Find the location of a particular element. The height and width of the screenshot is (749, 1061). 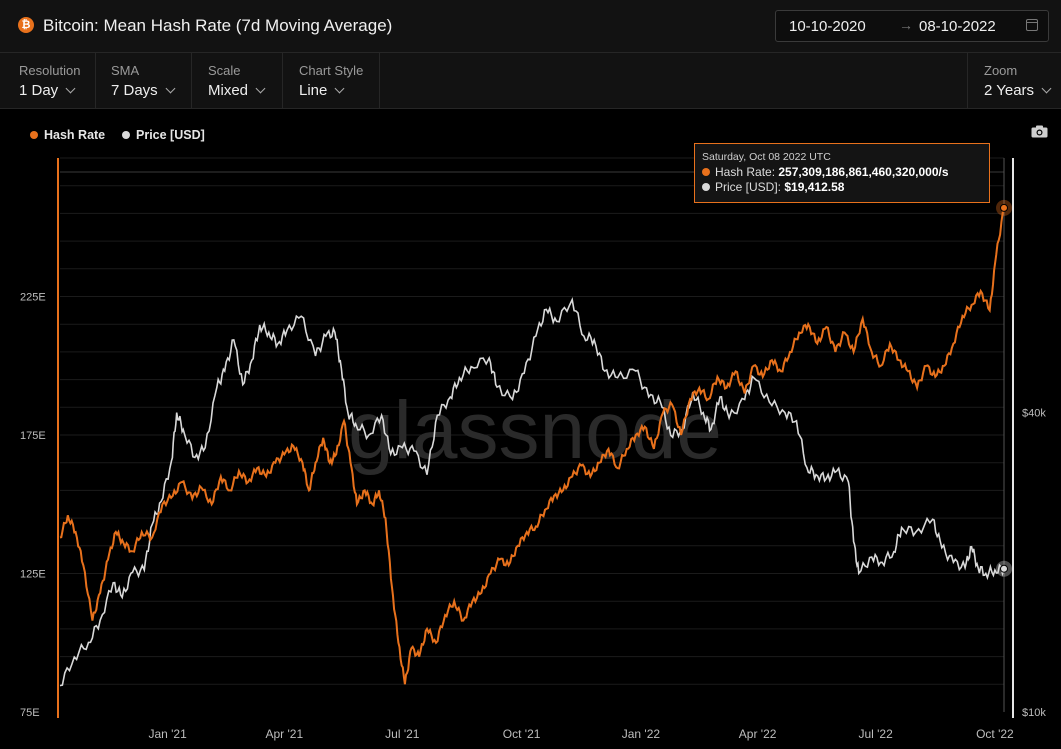

zoom-label: Zoom is located at coordinates (1001, 70).